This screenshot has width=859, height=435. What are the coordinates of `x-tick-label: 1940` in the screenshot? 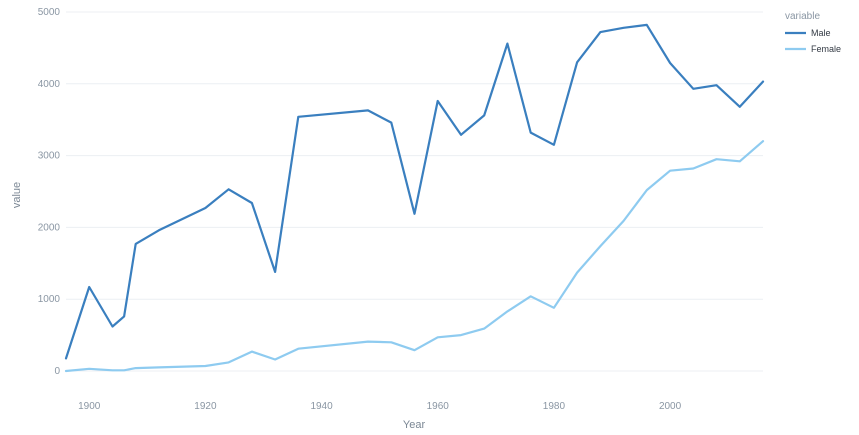 It's located at (321, 406).